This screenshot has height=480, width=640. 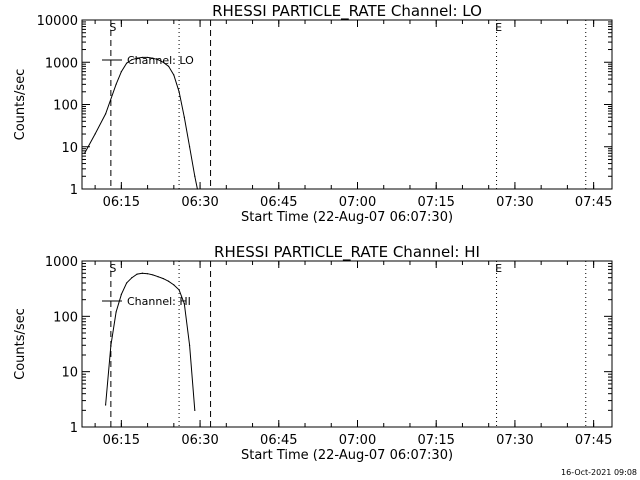 I want to click on chart-title: RHESSI PARTICLE_RATE Channel: LO, so click(x=347, y=11).